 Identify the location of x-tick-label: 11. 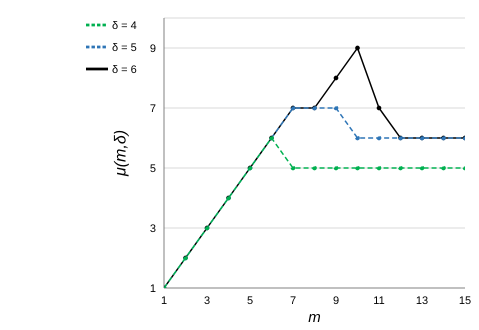
(379, 300).